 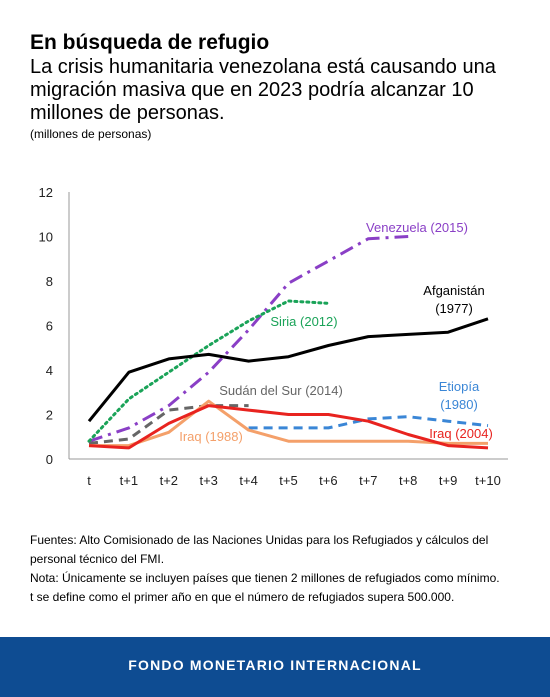 I want to click on x-tick-label: t+5, so click(x=288, y=480).